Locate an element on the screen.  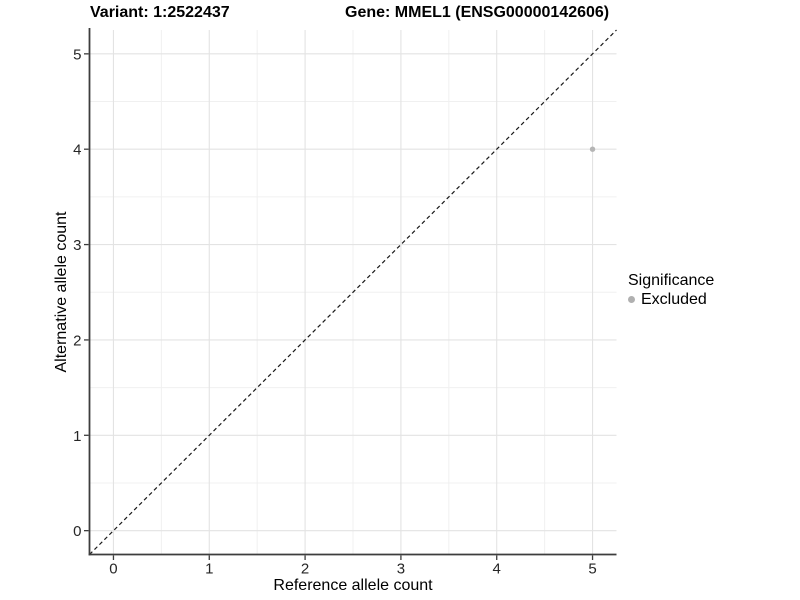
x-tick-label: 5 is located at coordinates (592, 569).